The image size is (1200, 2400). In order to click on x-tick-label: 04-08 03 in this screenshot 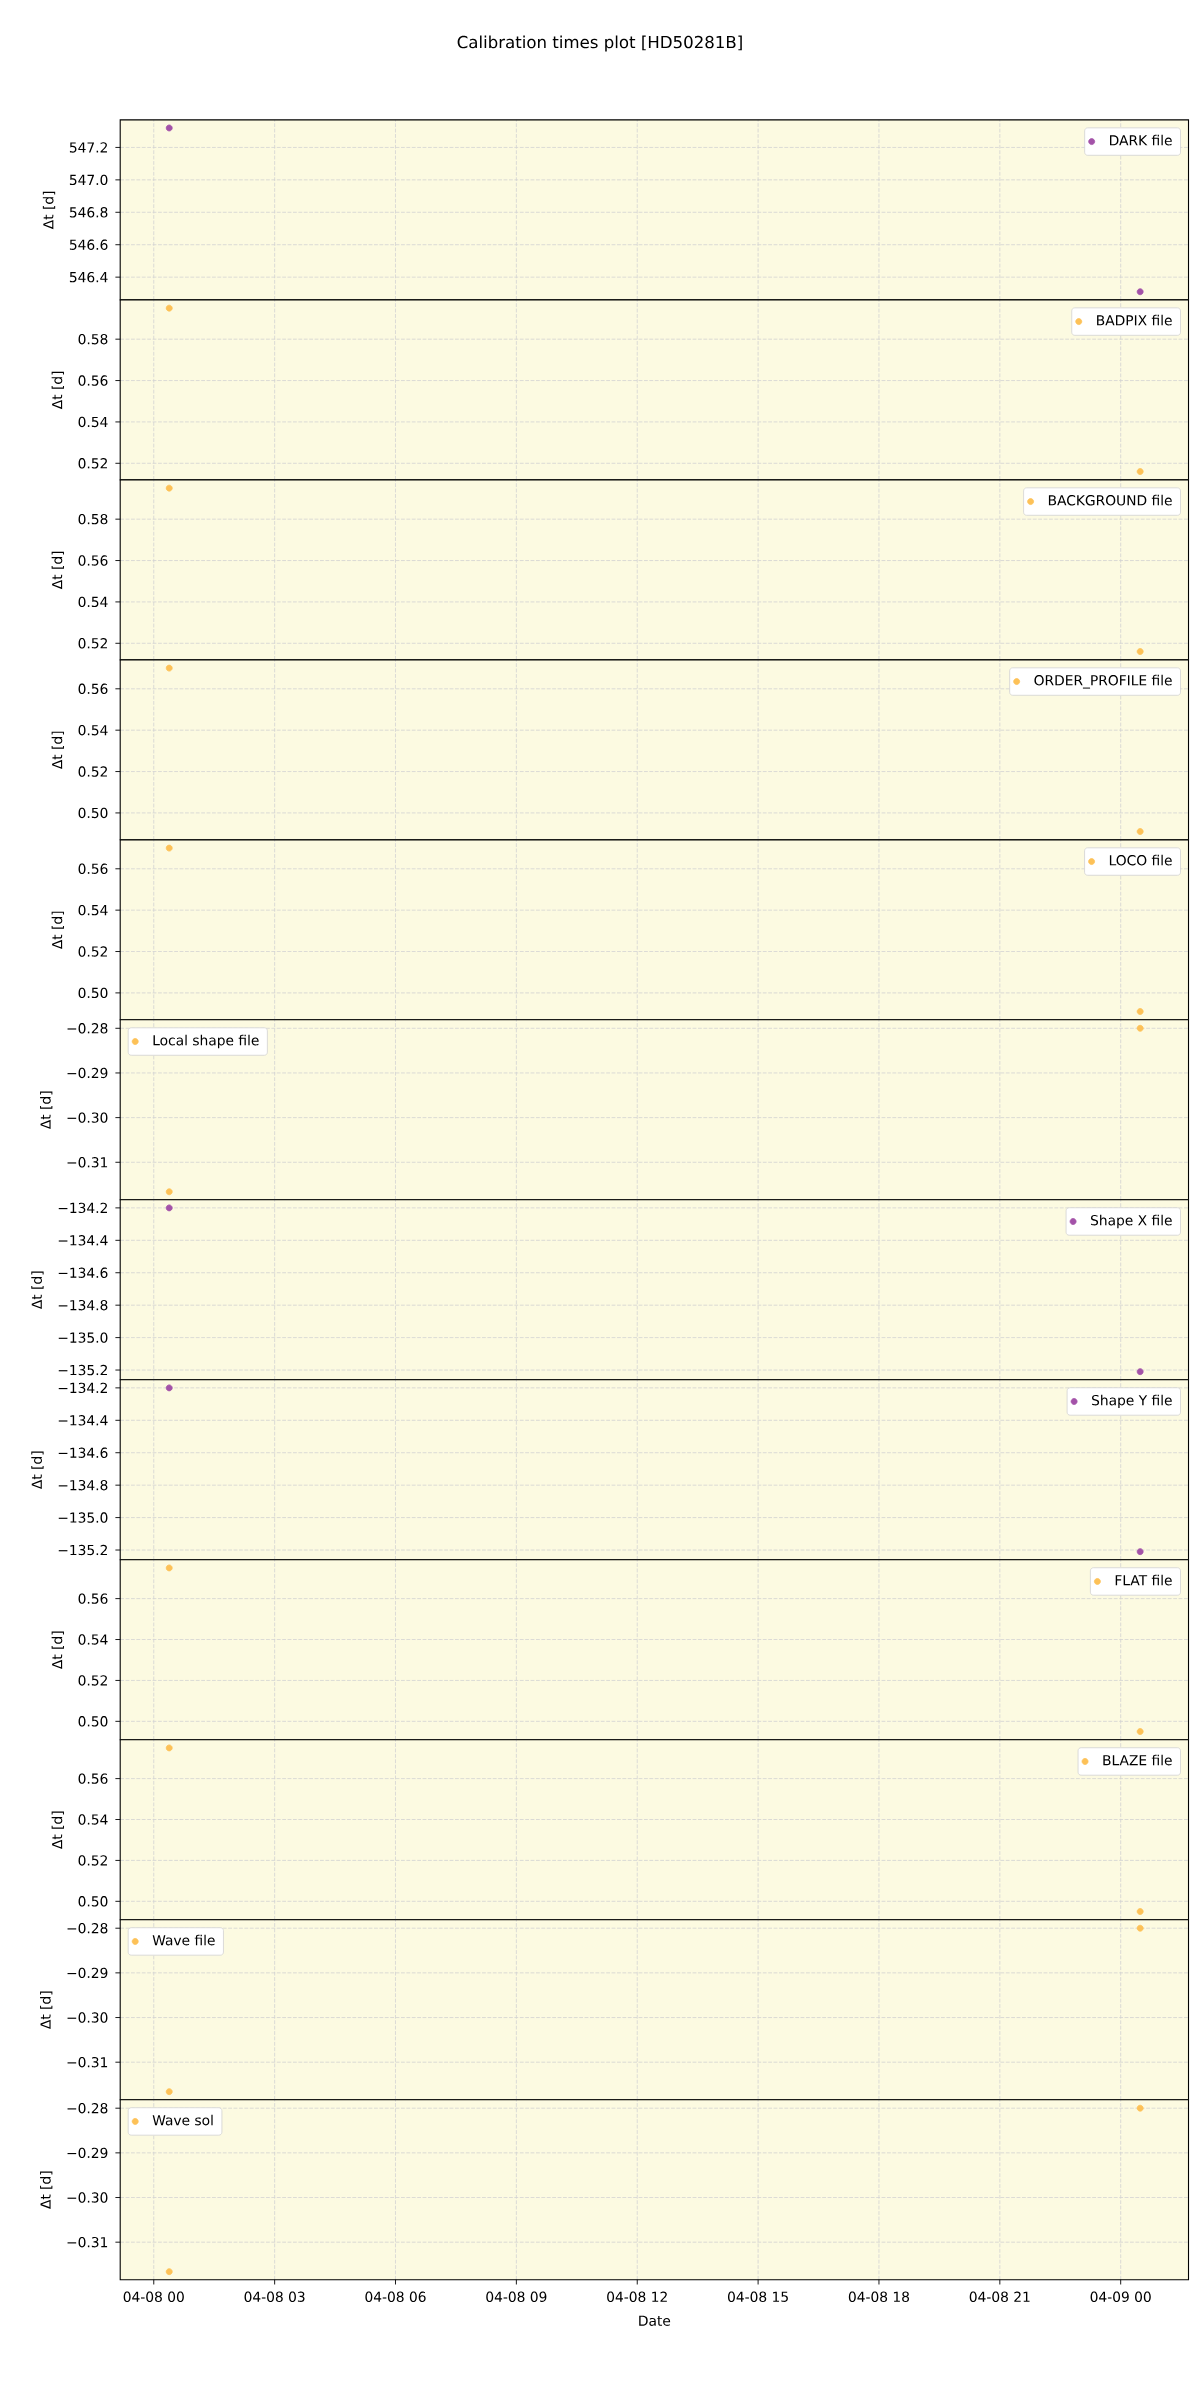, I will do `click(274, 2296)`.